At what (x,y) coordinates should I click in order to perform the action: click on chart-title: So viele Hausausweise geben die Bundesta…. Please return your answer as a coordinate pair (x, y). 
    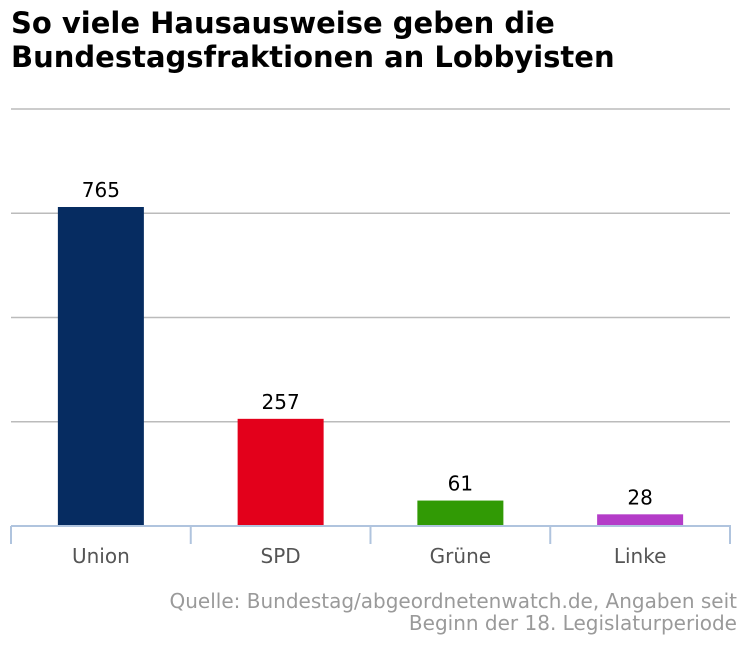
    Looking at the image, I should click on (313, 40).